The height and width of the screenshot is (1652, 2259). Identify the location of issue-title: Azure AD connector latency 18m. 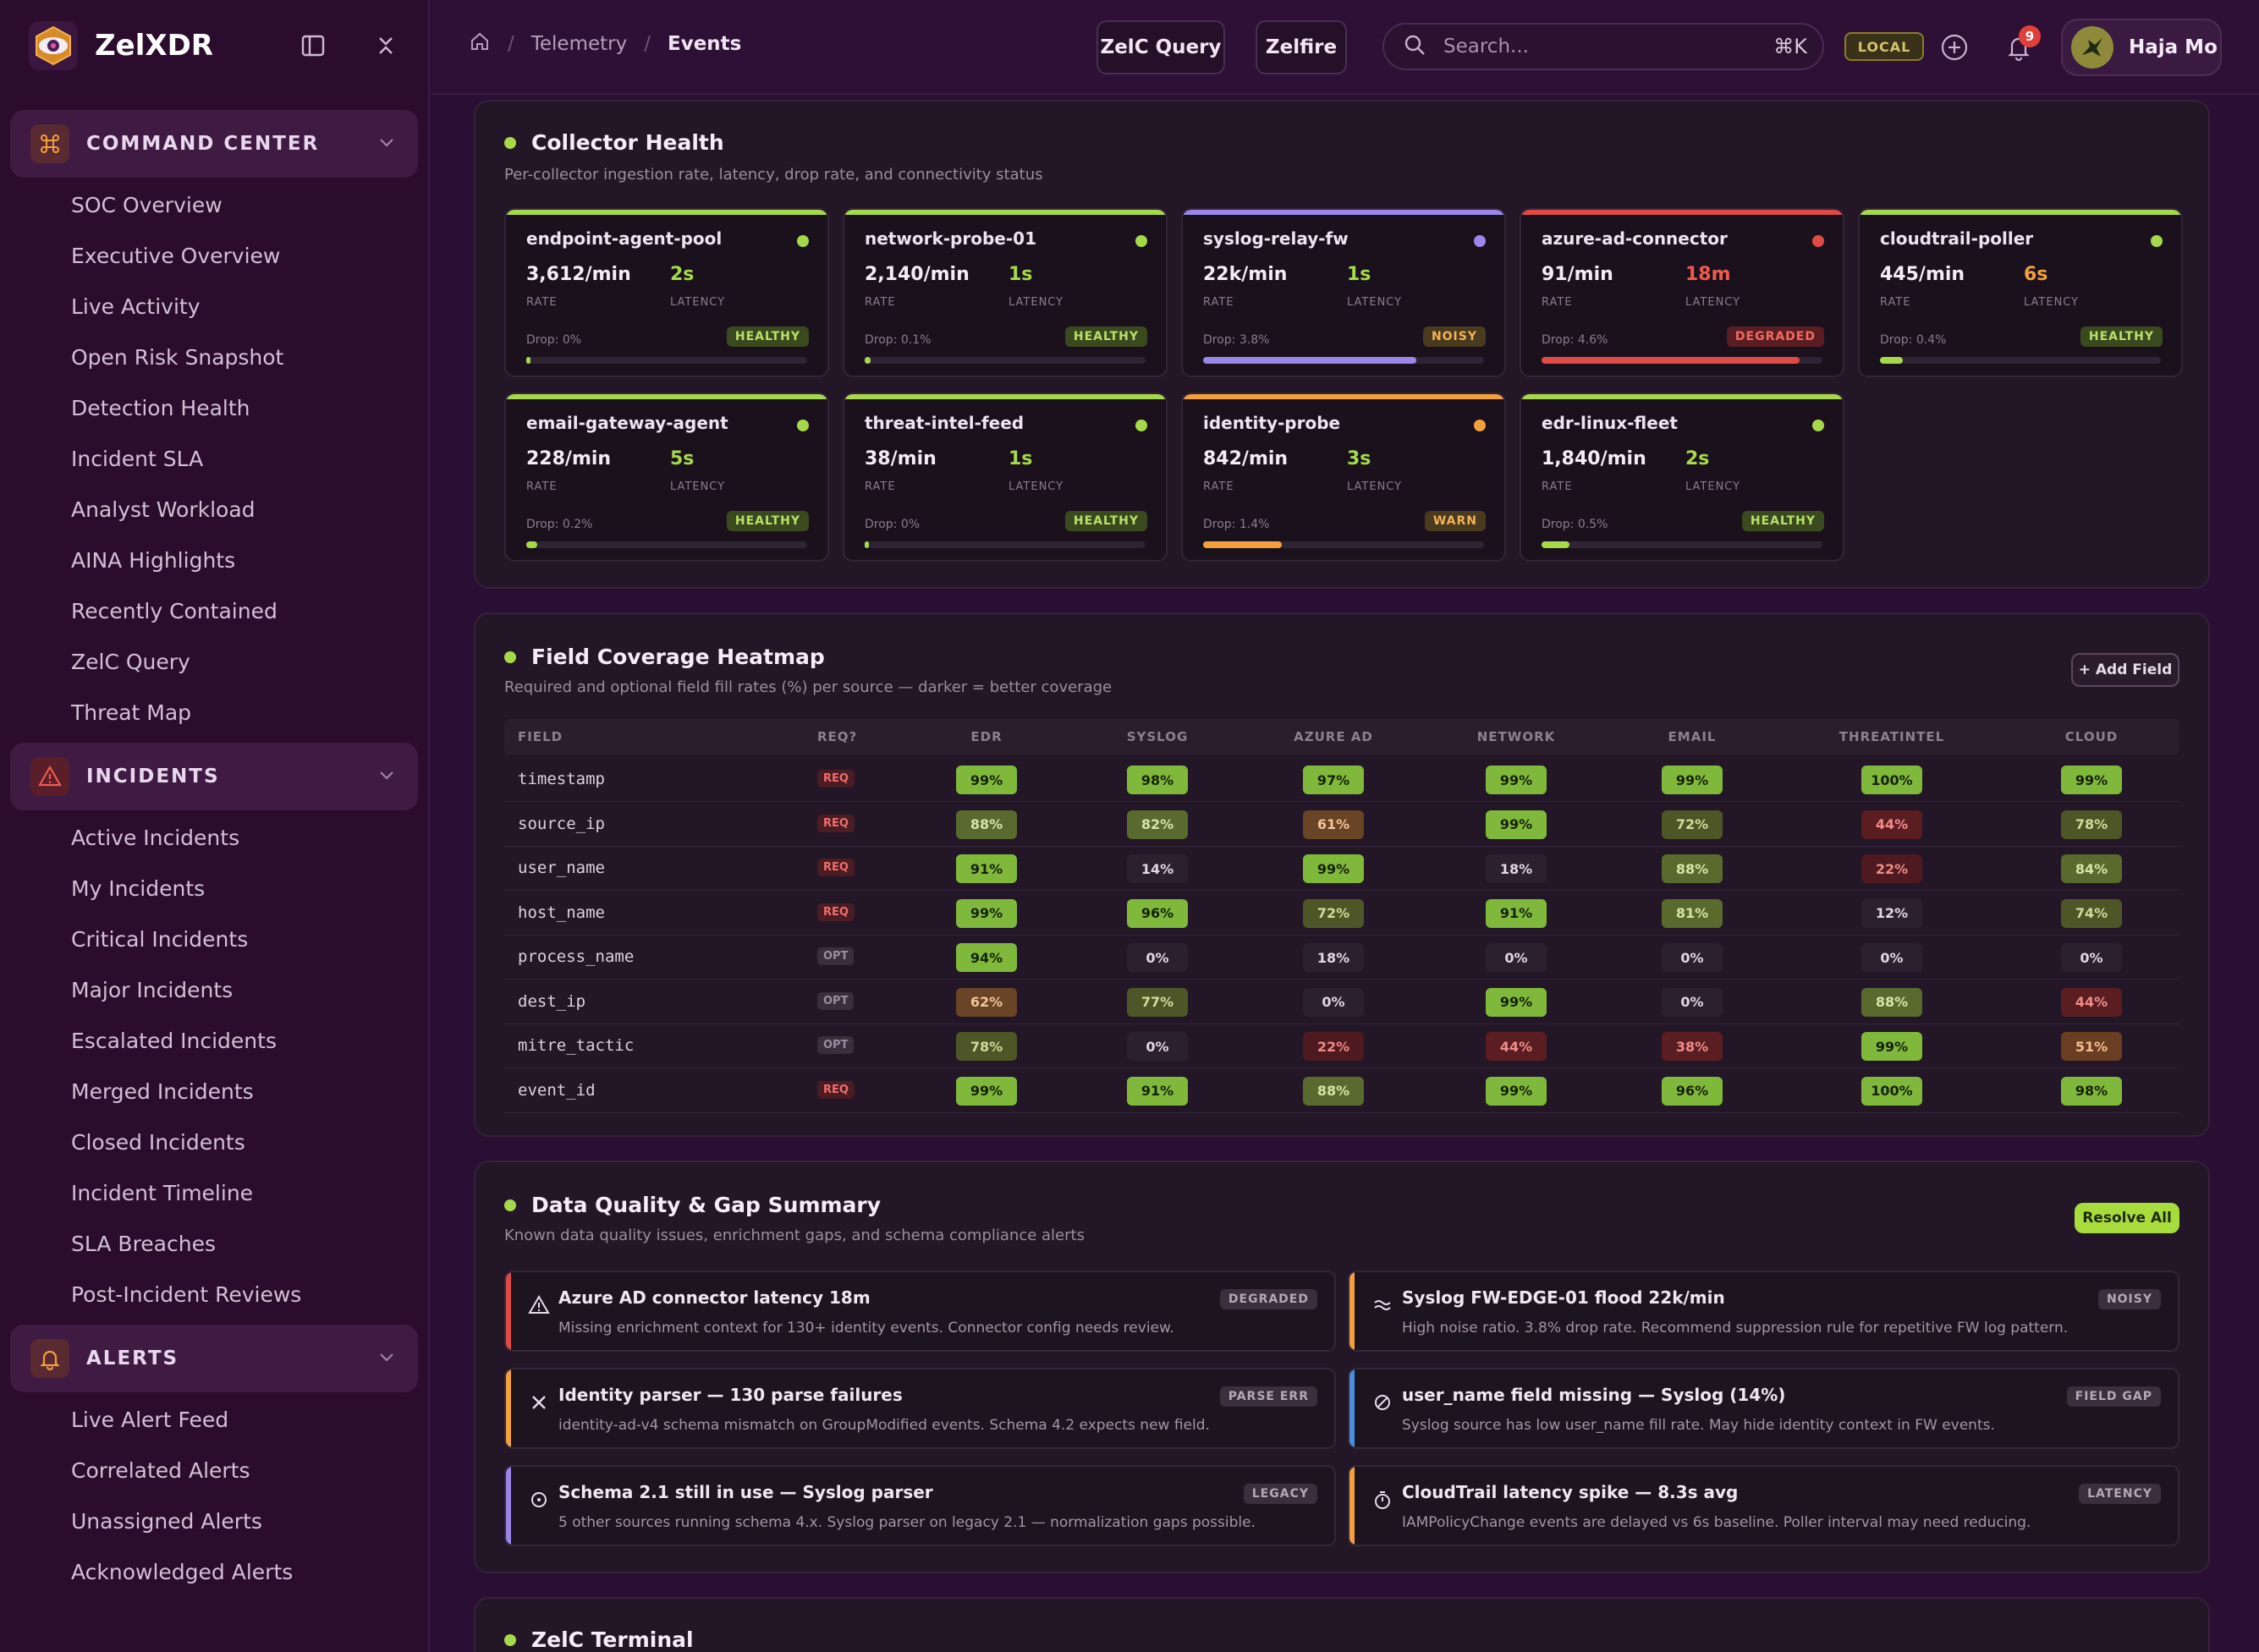
(714, 1297).